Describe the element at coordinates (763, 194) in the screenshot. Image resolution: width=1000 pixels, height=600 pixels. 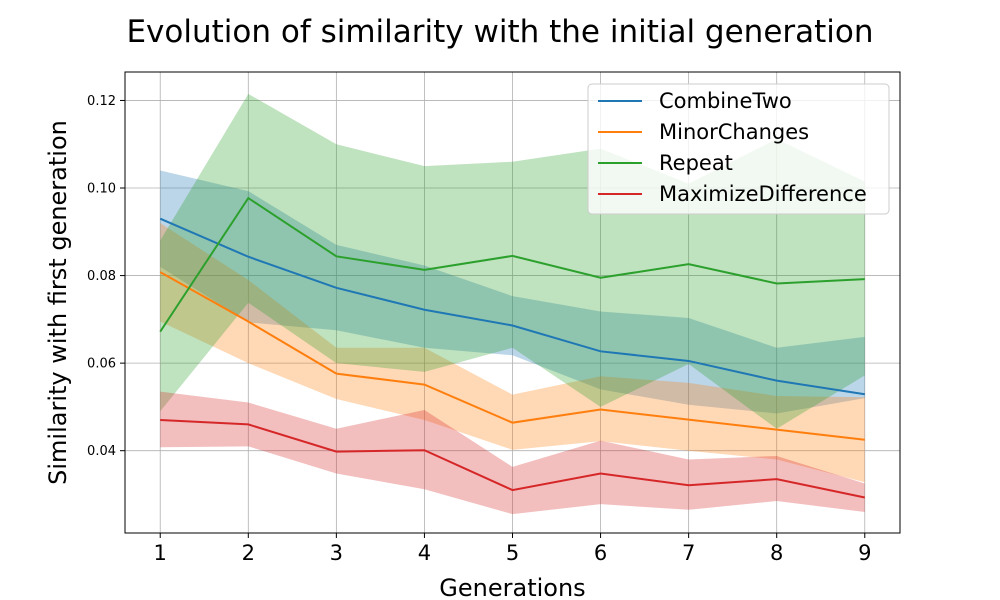
I see `legend-label-maximizedifference: MaximizeDifference` at that location.